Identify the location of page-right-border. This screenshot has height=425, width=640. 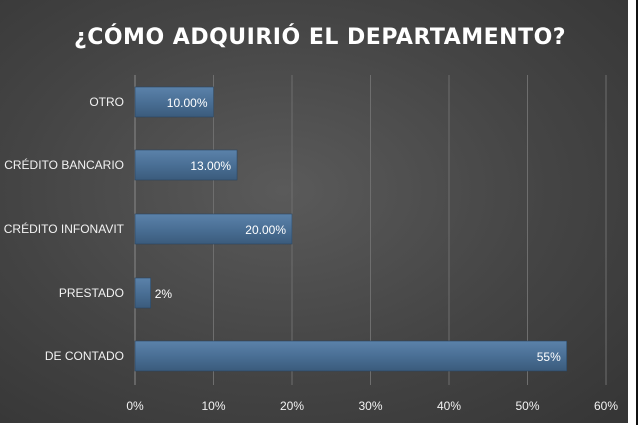
(637, 212).